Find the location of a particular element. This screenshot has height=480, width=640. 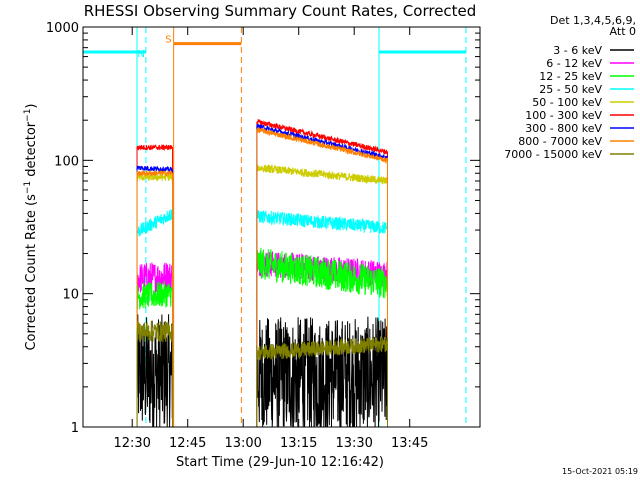

y-axis-label: Corrected Count Rate (s−1 detector−1) is located at coordinates (31, 226).